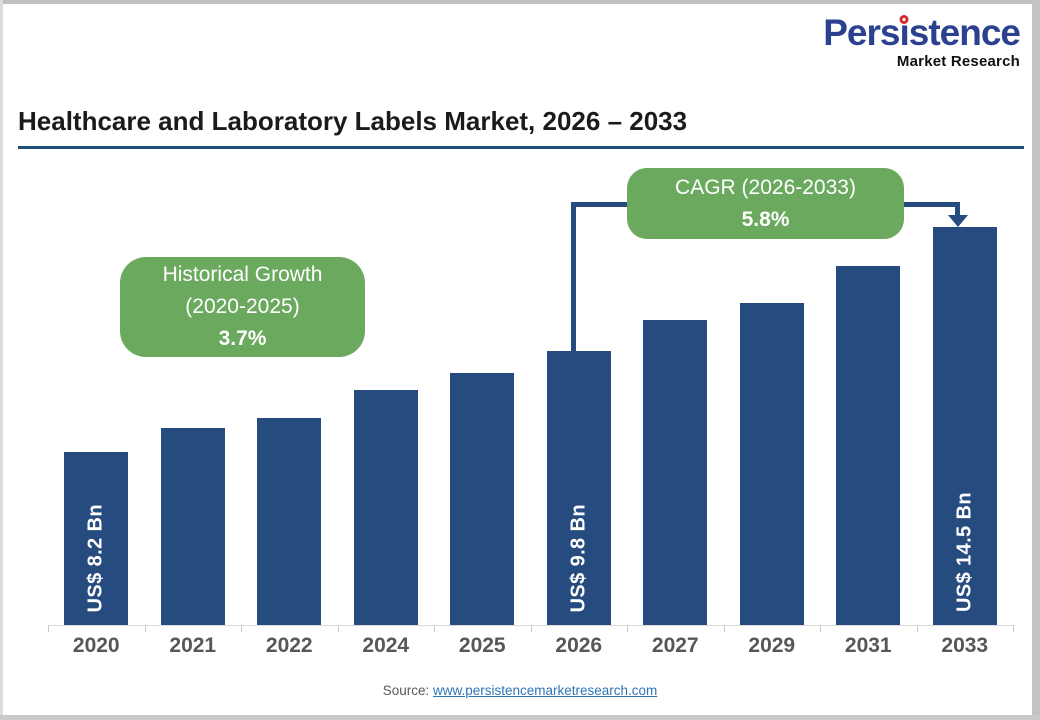 This screenshot has width=1040, height=720. I want to click on historical-growth-line2: (2020-2025), so click(242, 307).